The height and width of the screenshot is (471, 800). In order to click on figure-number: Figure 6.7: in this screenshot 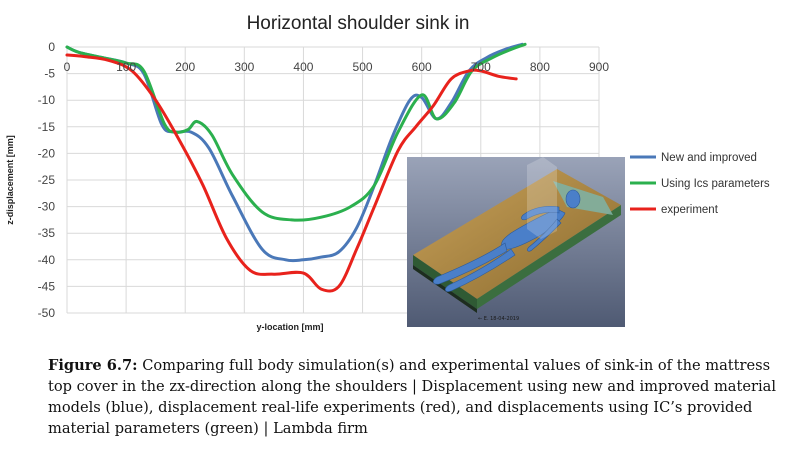, I will do `click(93, 365)`.